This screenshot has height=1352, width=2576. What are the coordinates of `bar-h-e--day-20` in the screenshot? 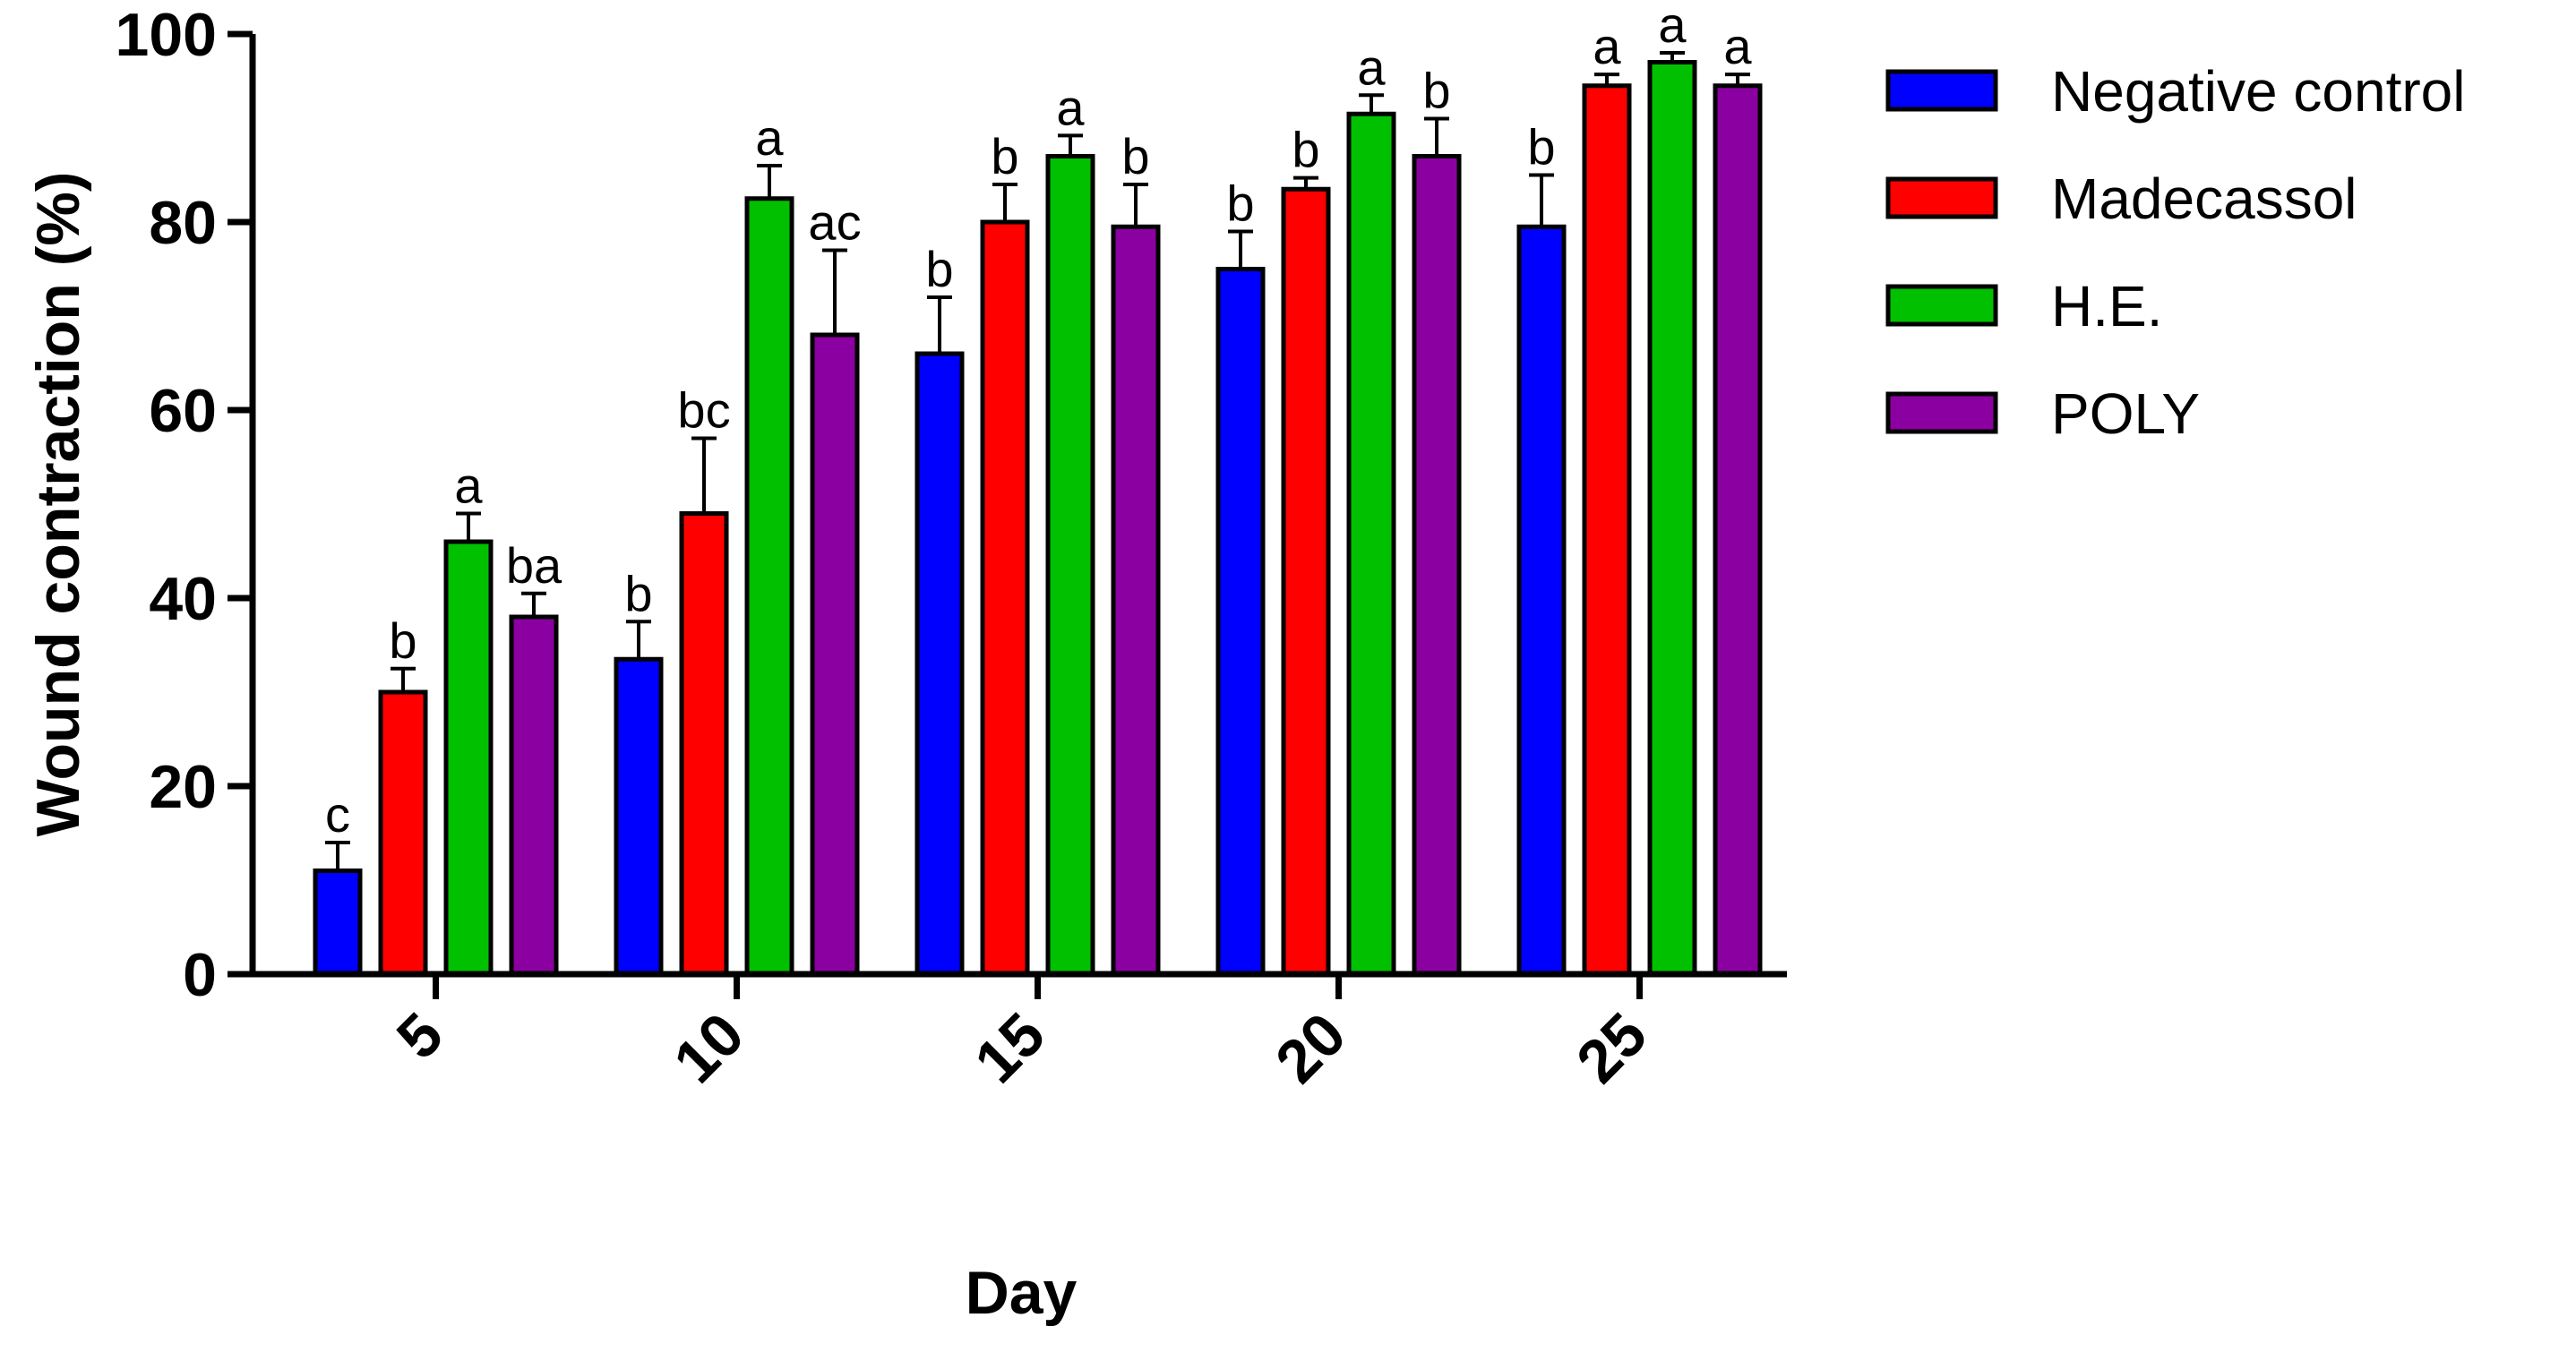 It's located at (1371, 544).